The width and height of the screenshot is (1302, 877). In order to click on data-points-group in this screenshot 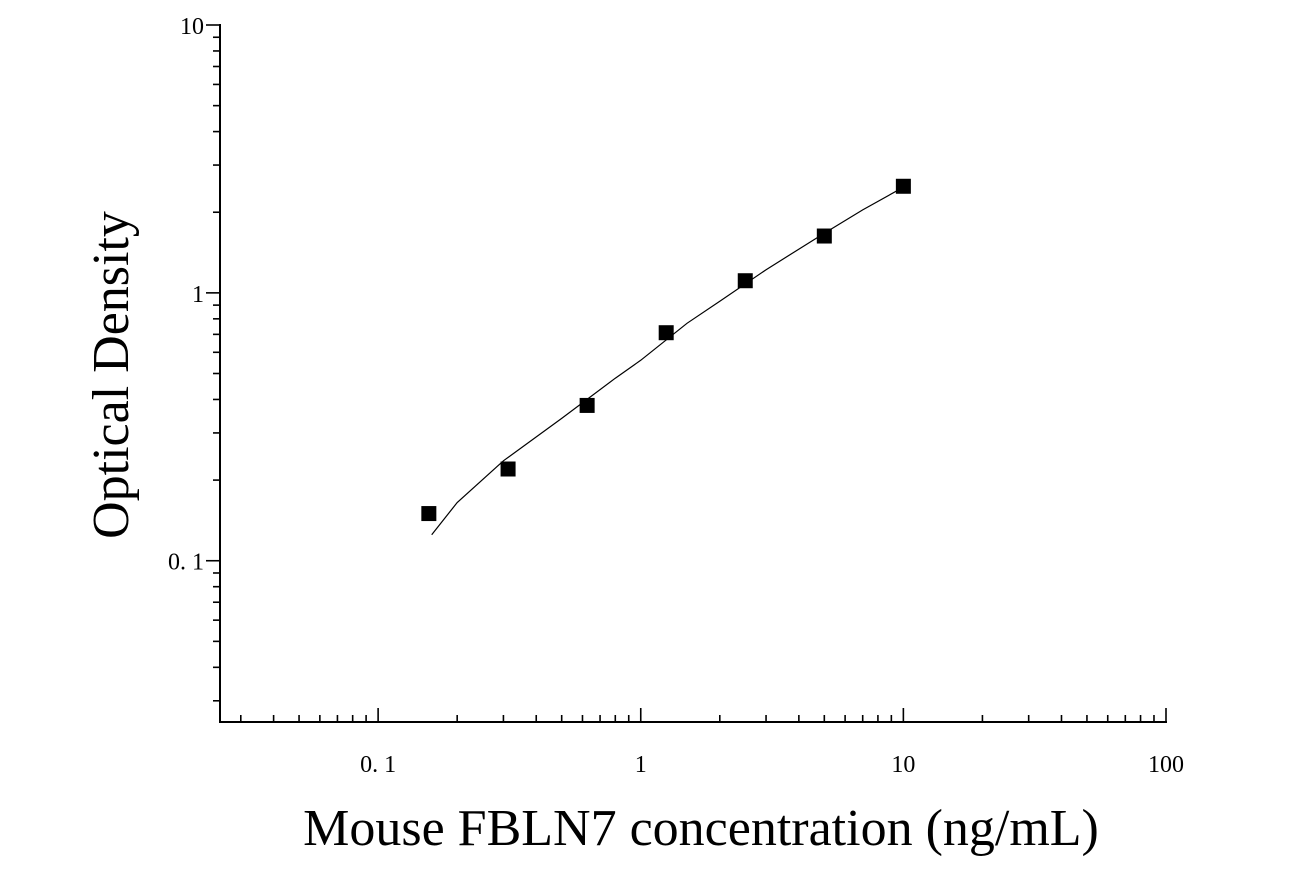, I will do `click(666, 350)`.